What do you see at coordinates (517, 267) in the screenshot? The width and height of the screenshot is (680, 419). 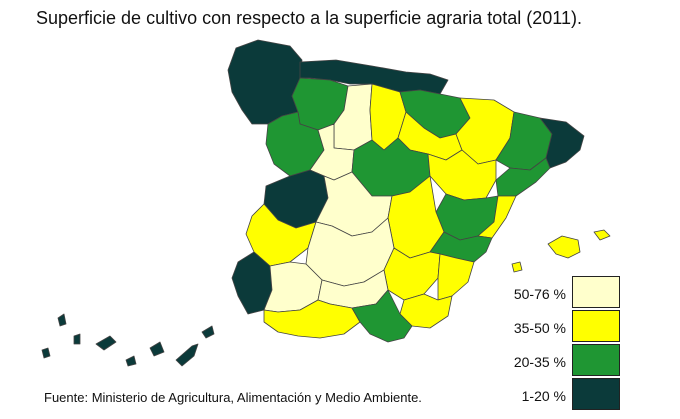 I see `region-ibiza` at bounding box center [517, 267].